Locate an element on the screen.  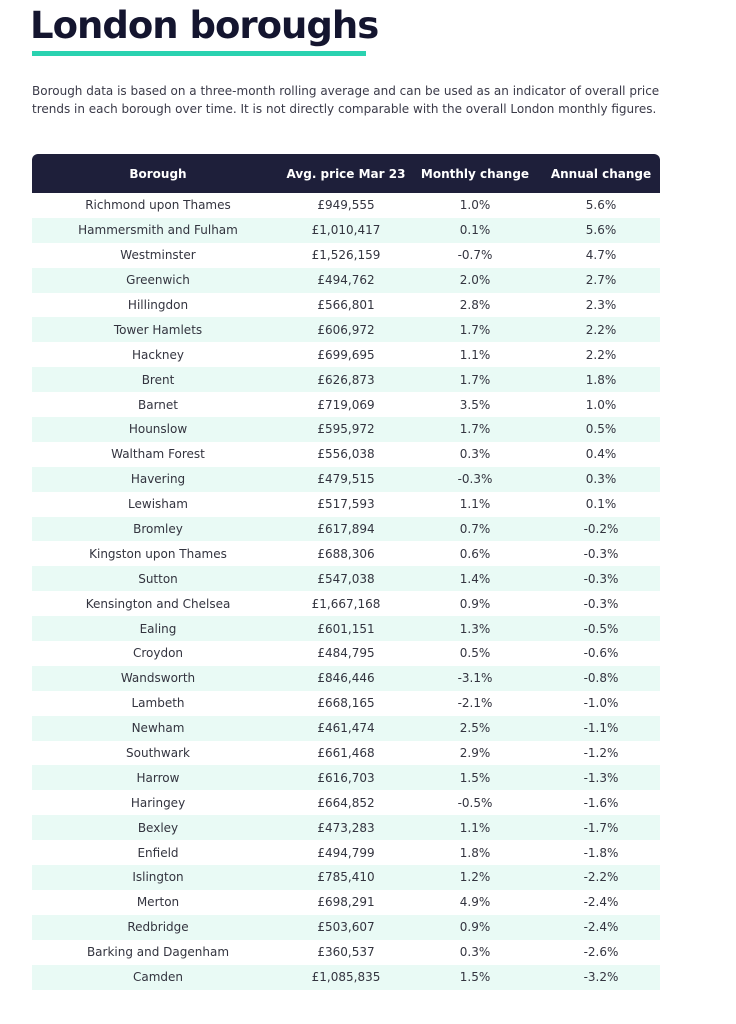
table-cell: 2.3% is located at coordinates (601, 305).